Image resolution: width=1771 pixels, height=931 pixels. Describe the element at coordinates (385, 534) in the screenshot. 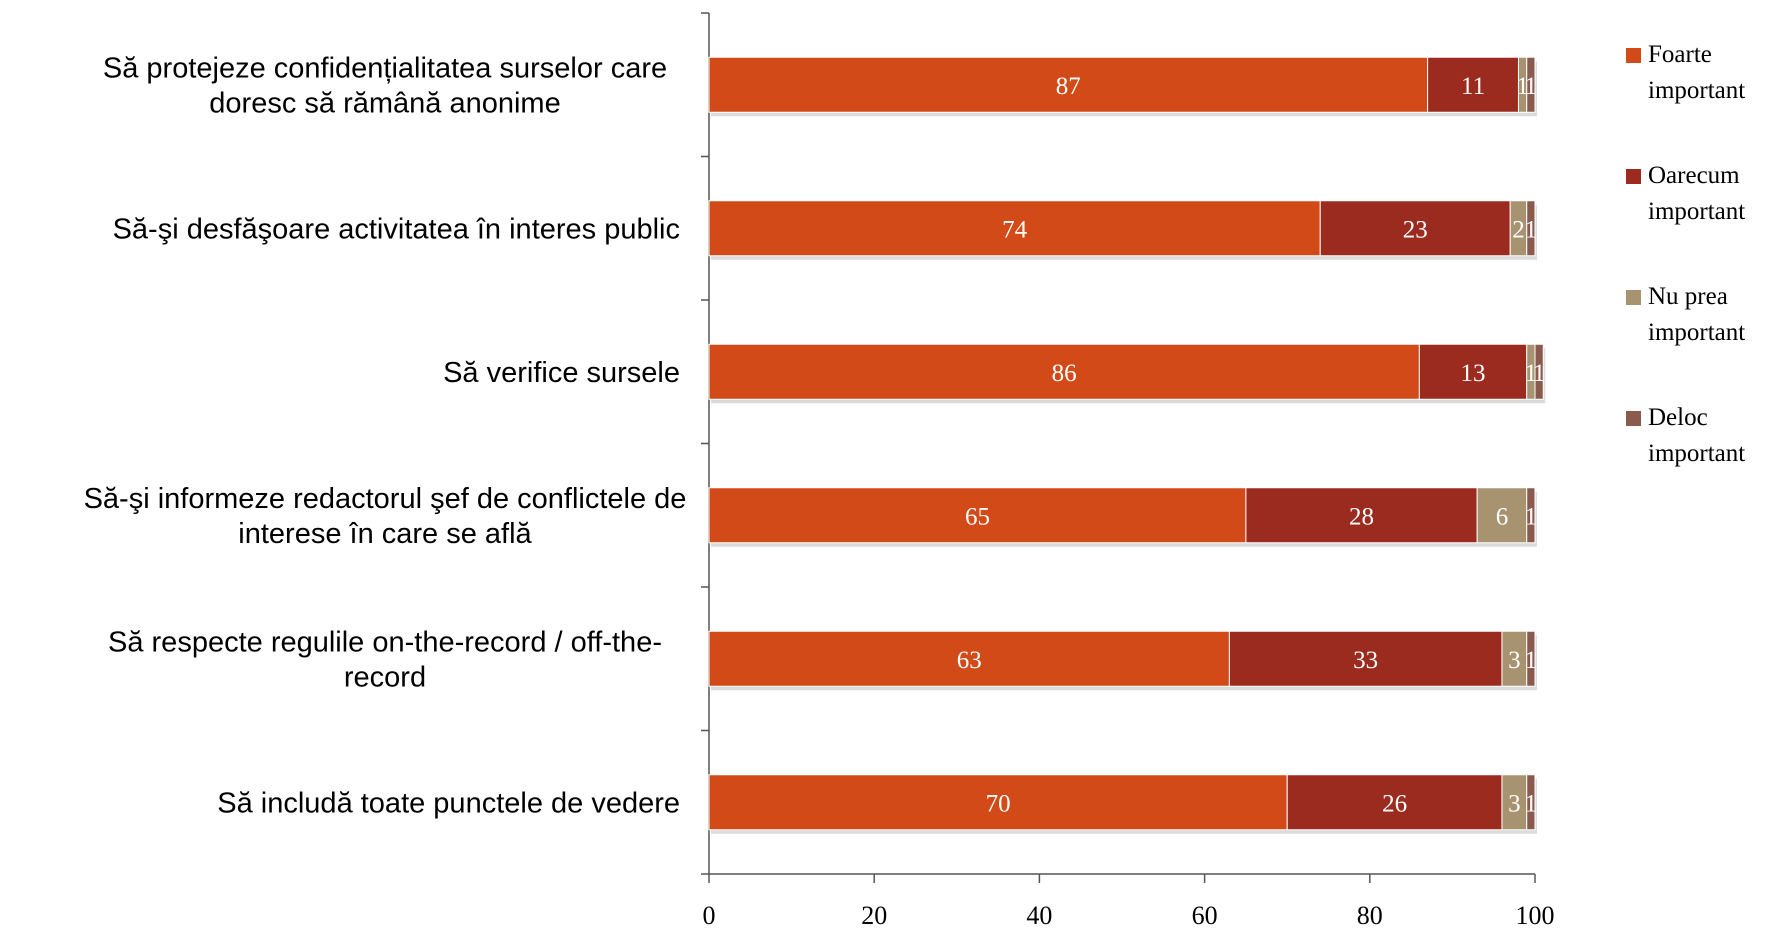

I see `category-label: interese în care se află` at that location.